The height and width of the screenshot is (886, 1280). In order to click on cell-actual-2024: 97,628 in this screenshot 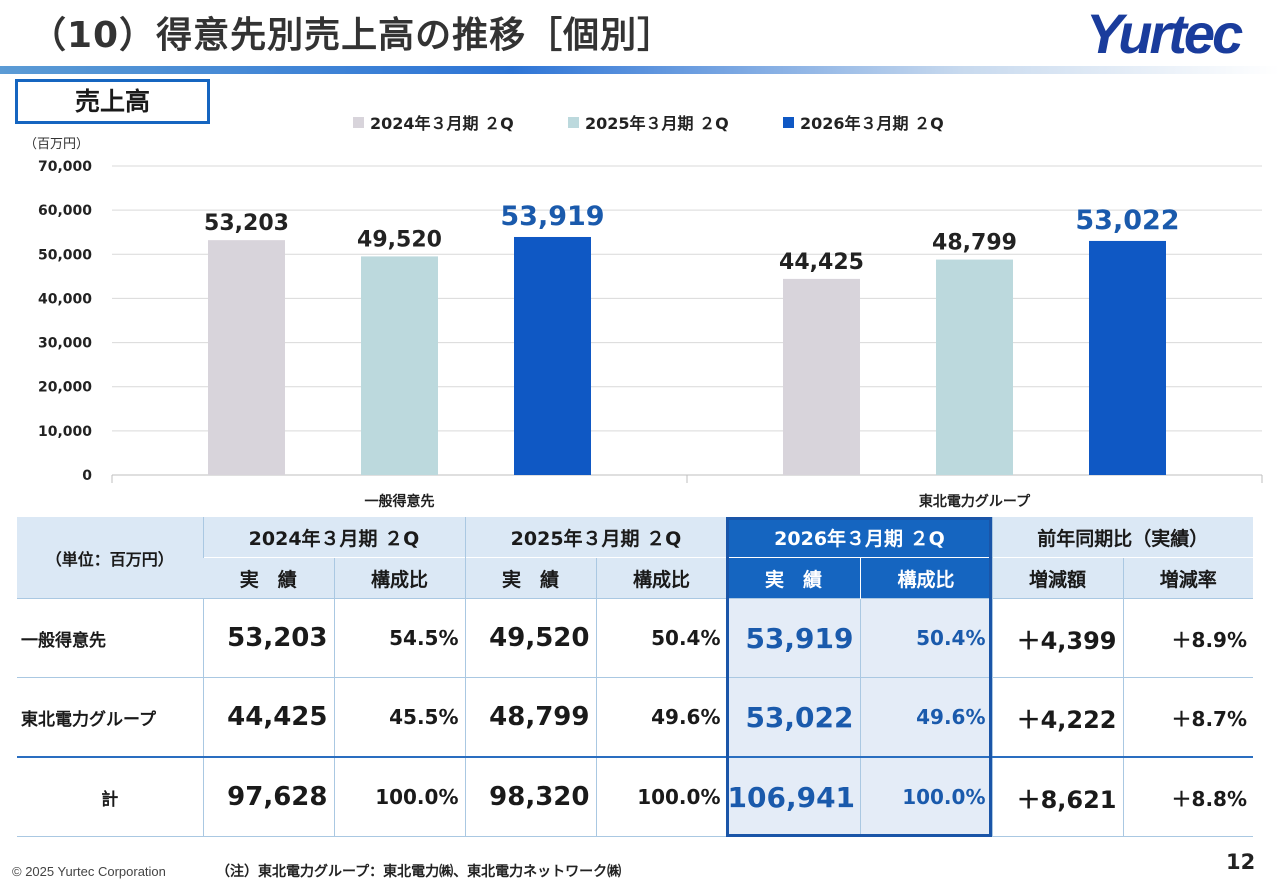, I will do `click(268, 796)`.